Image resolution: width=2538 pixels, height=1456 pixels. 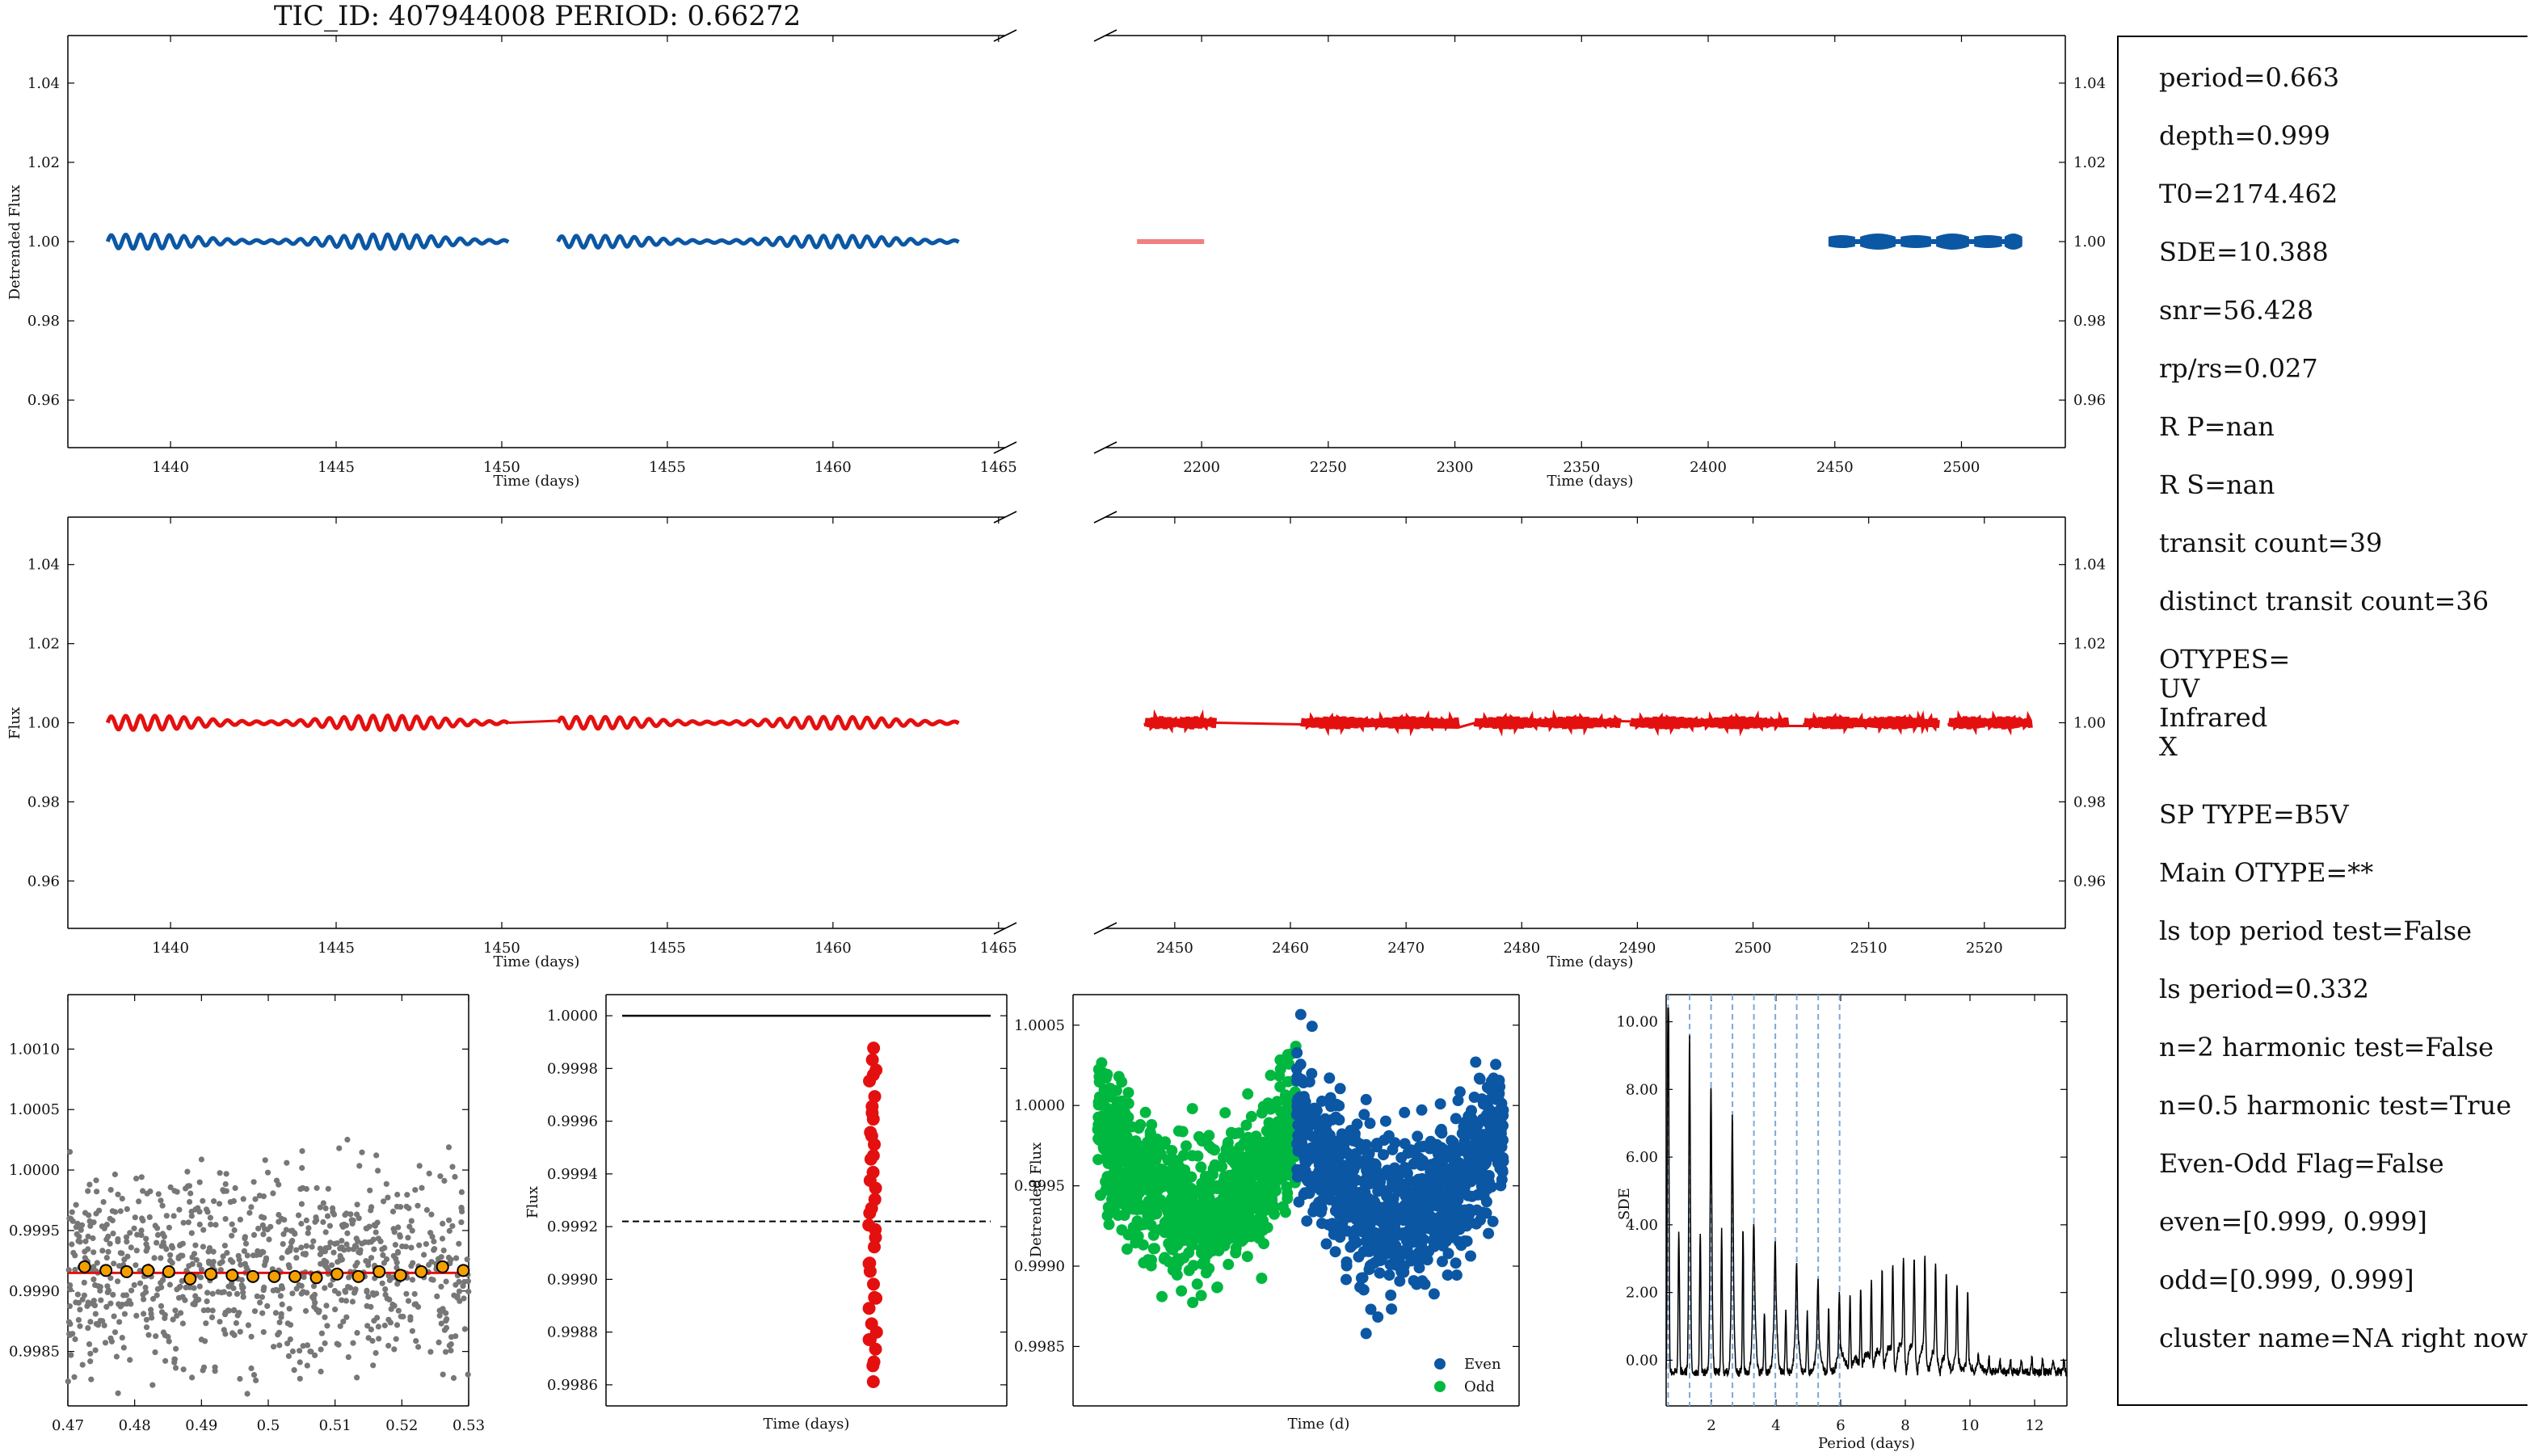 What do you see at coordinates (421, 1271) in the screenshot?
I see `binned-point` at bounding box center [421, 1271].